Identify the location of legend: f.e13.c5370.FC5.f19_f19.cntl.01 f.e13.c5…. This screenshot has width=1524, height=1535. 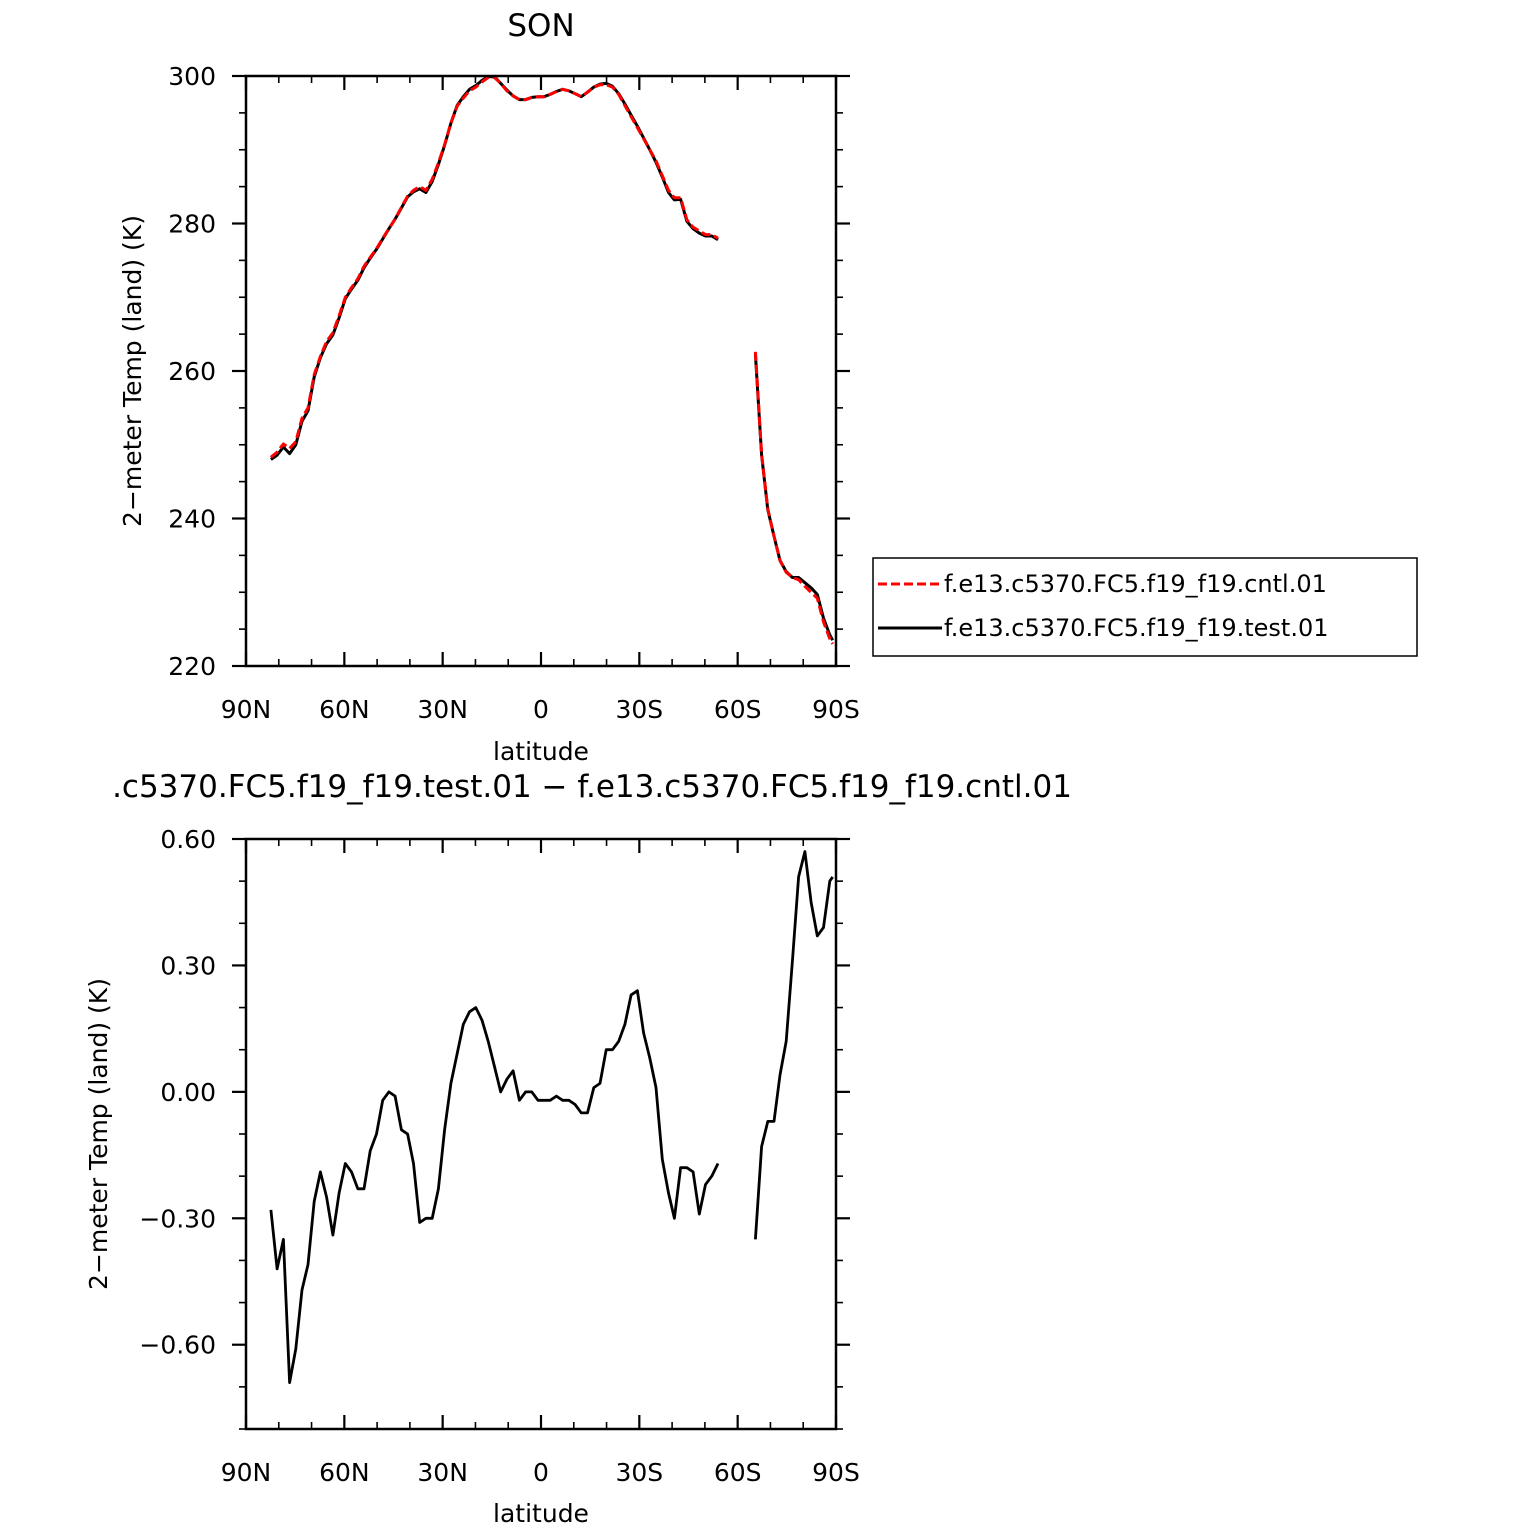
(1145, 607).